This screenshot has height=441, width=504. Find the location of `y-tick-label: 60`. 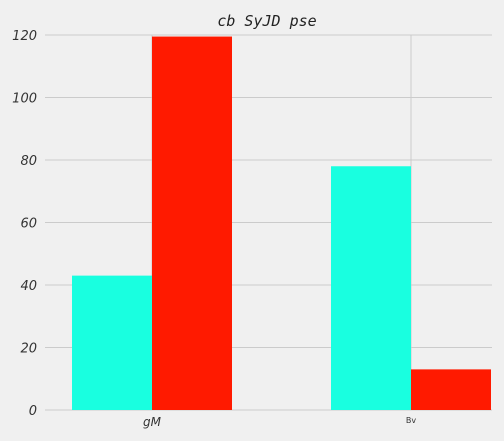

y-tick-label: 60 is located at coordinates (28, 224).